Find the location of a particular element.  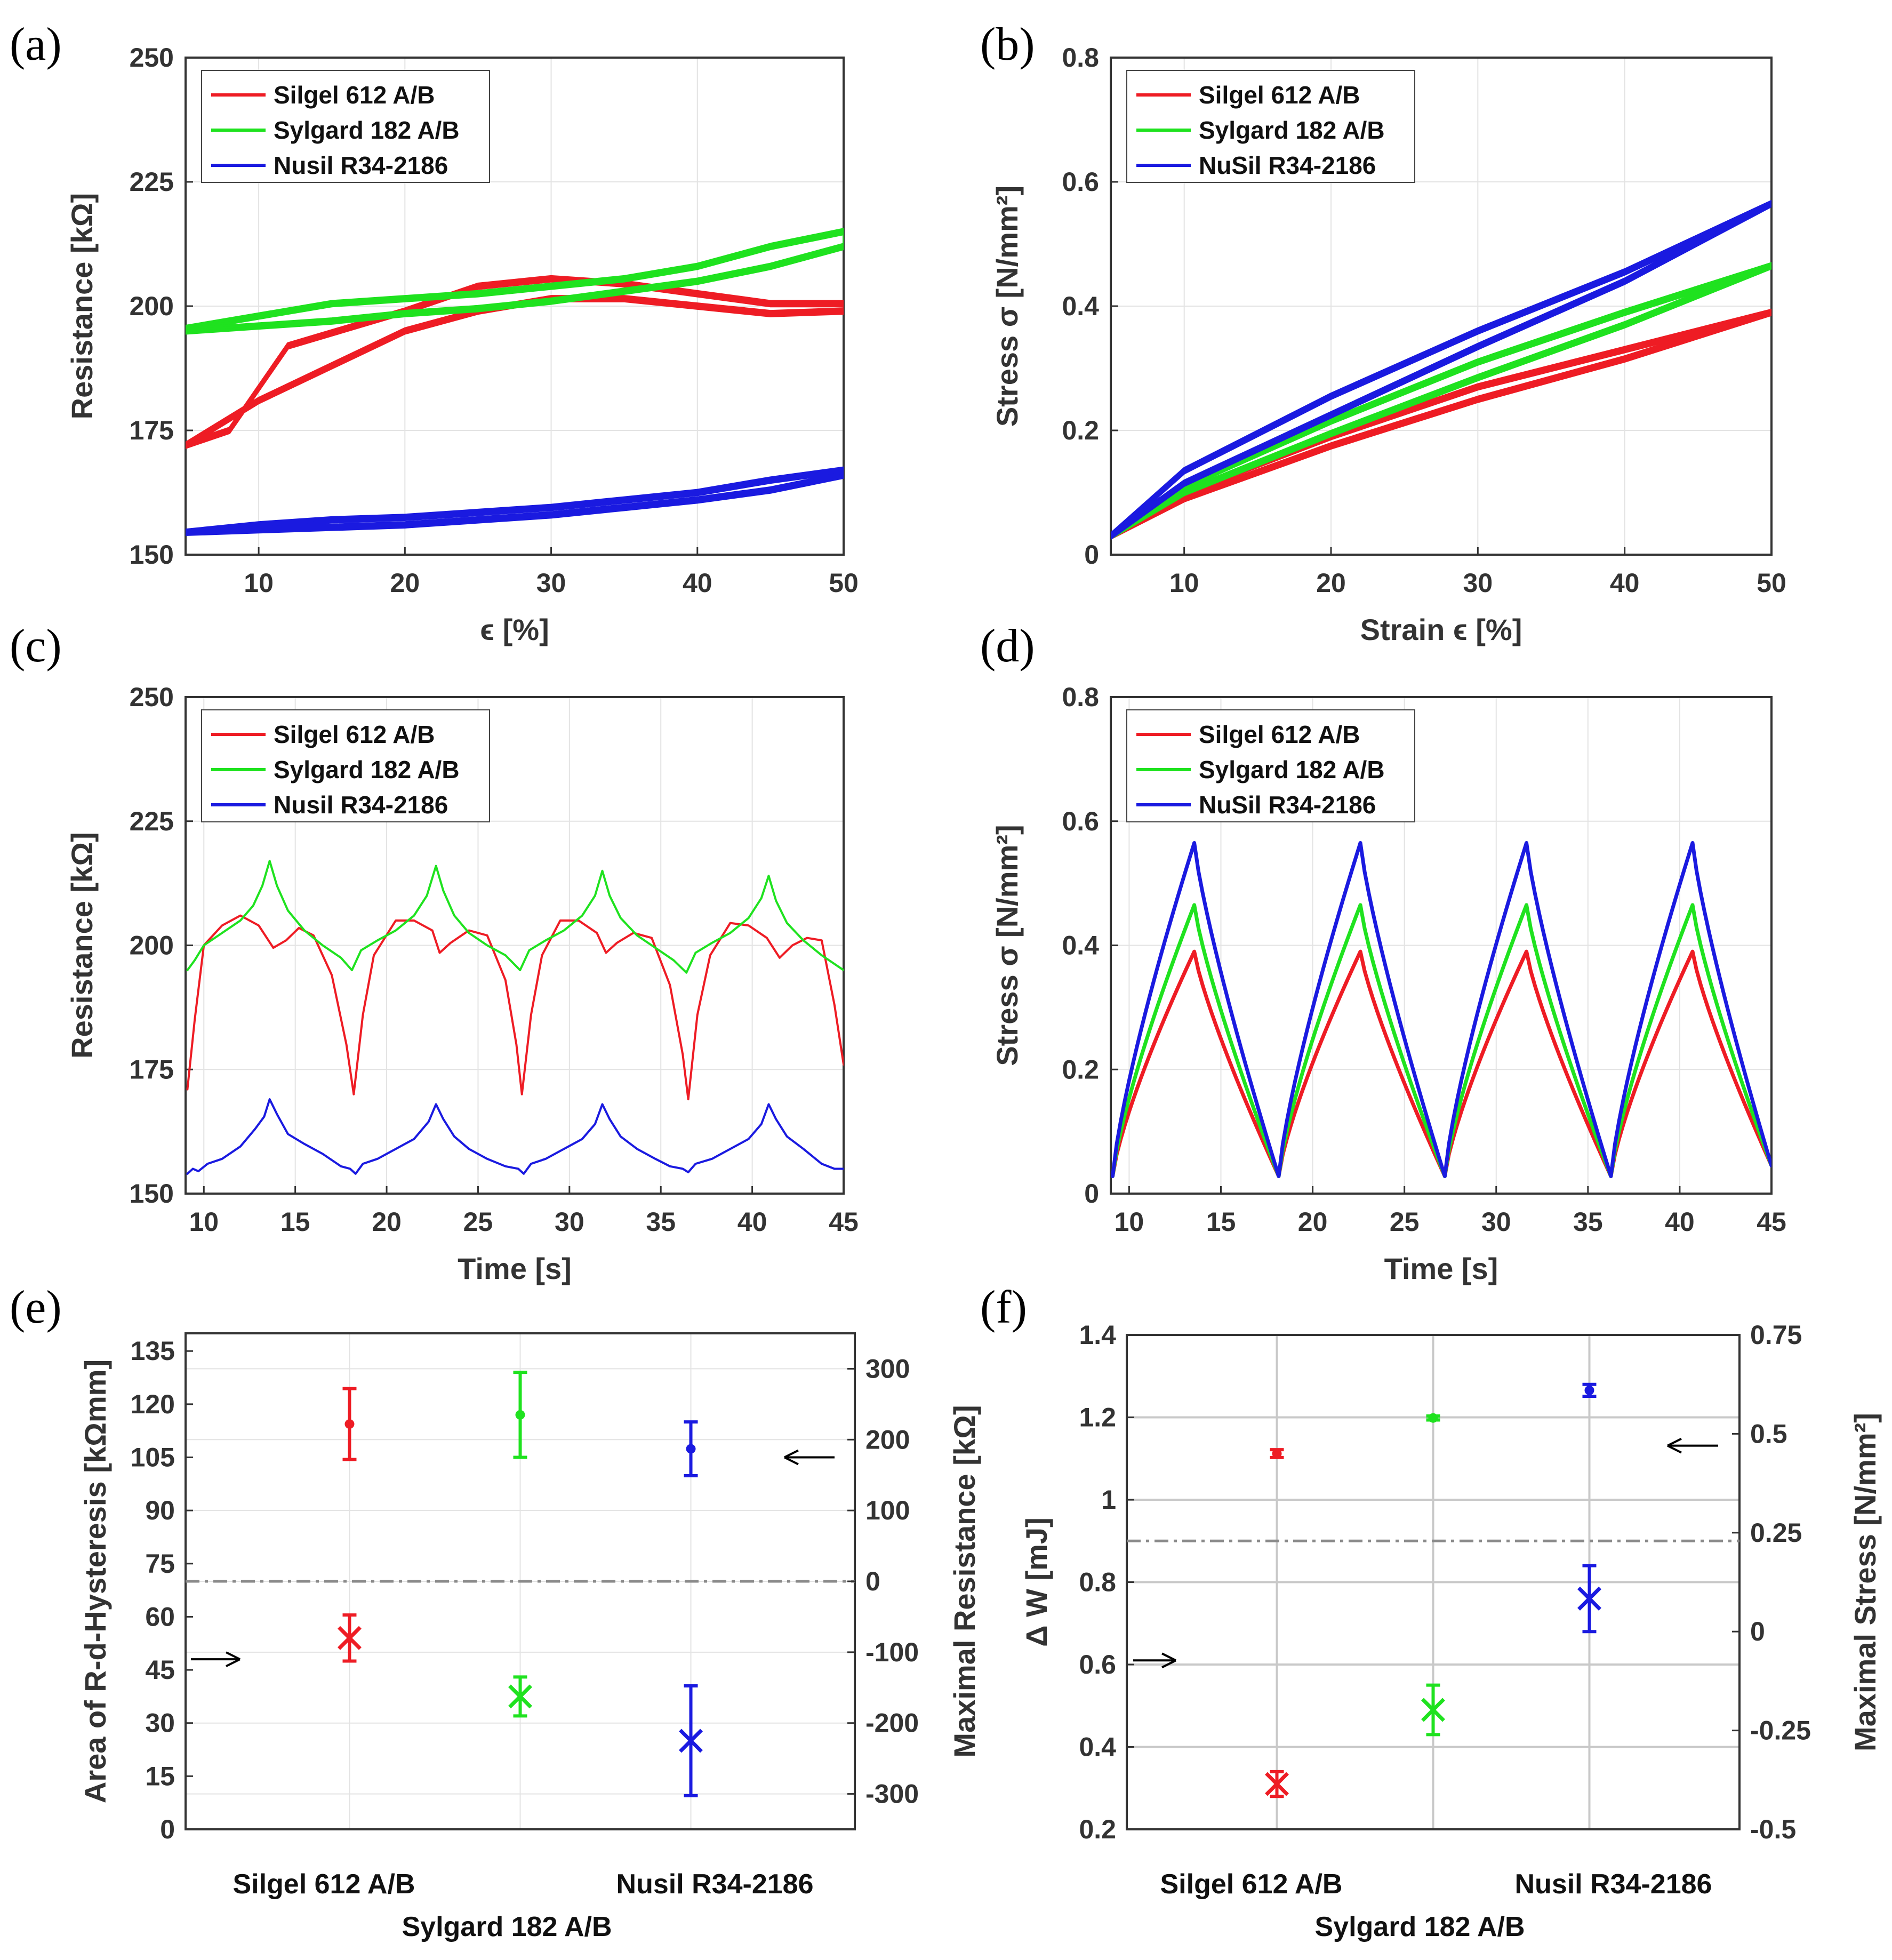

y-tick-label: 175 is located at coordinates (152, 1069).